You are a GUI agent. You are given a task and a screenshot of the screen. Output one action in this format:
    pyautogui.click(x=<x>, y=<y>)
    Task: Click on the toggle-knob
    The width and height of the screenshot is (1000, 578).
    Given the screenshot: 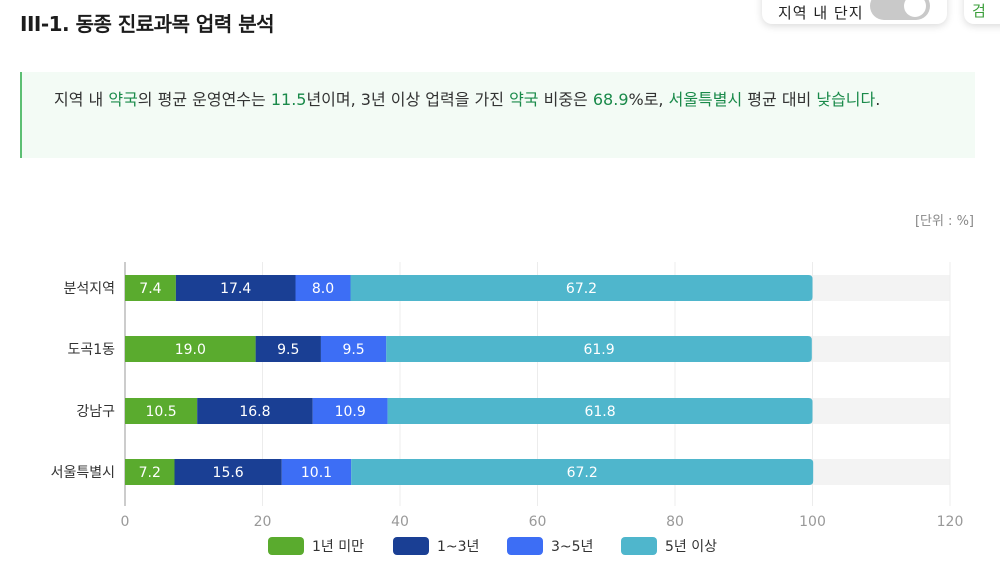 What is the action you would take?
    pyautogui.click(x=915, y=8)
    